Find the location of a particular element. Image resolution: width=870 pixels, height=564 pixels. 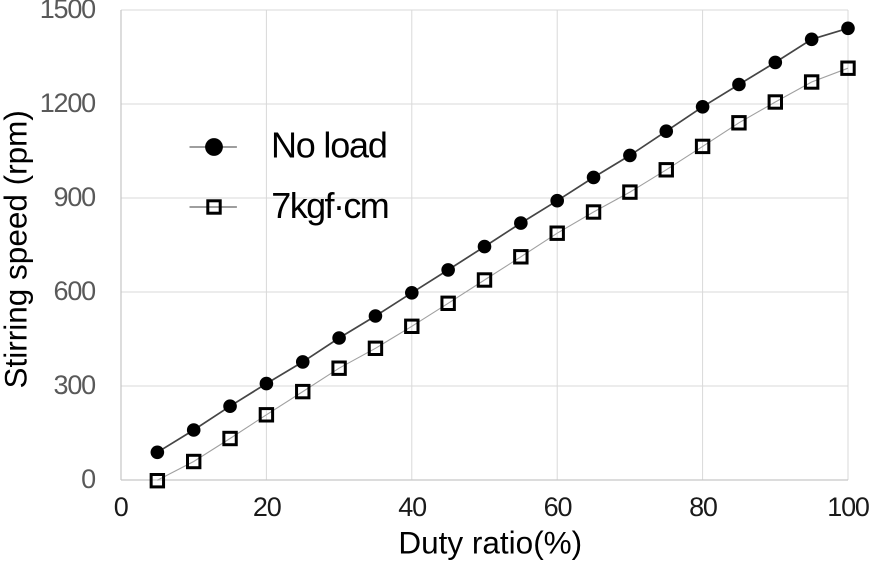

svg-text: 20 is located at coordinates (267, 507).